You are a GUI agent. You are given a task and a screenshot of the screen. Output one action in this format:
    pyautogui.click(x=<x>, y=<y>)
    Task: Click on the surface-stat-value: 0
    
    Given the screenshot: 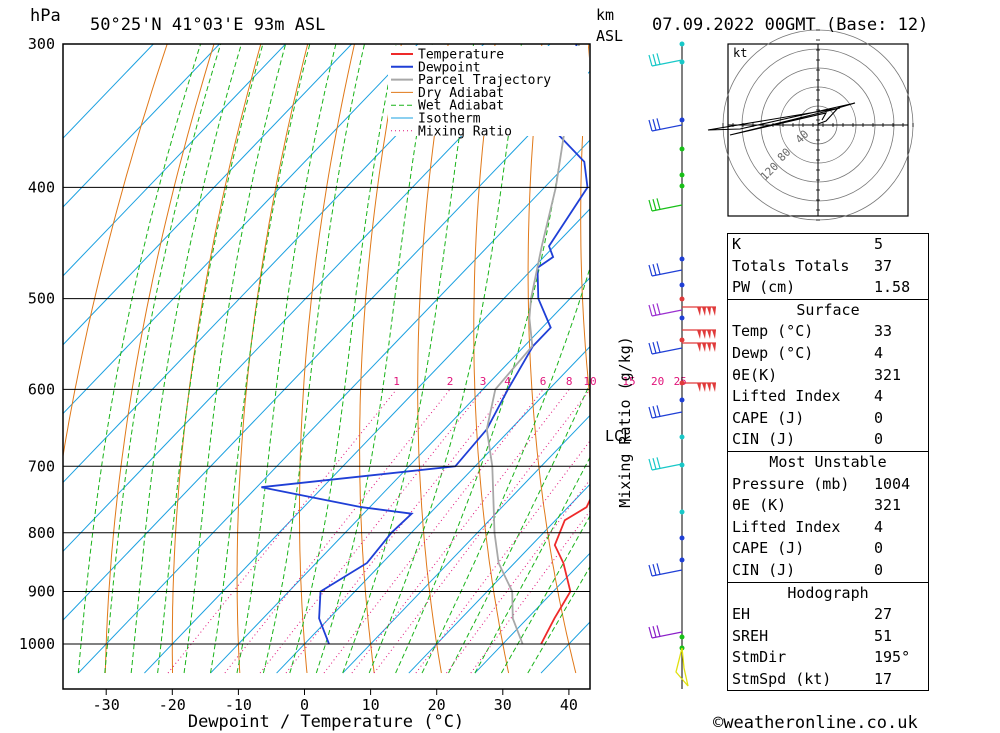 What is the action you would take?
    pyautogui.click(x=879, y=417)
    